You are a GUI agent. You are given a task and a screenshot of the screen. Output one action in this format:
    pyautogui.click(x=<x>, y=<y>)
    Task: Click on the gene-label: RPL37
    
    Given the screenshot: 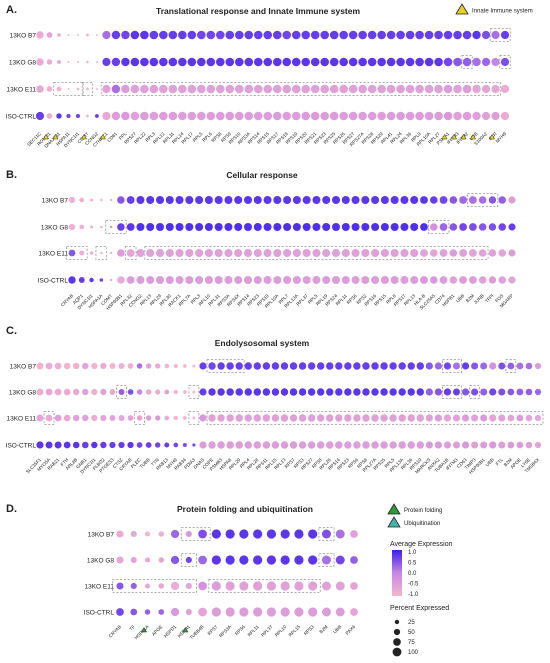 What is the action you would take?
    pyautogui.click(x=302, y=300)
    